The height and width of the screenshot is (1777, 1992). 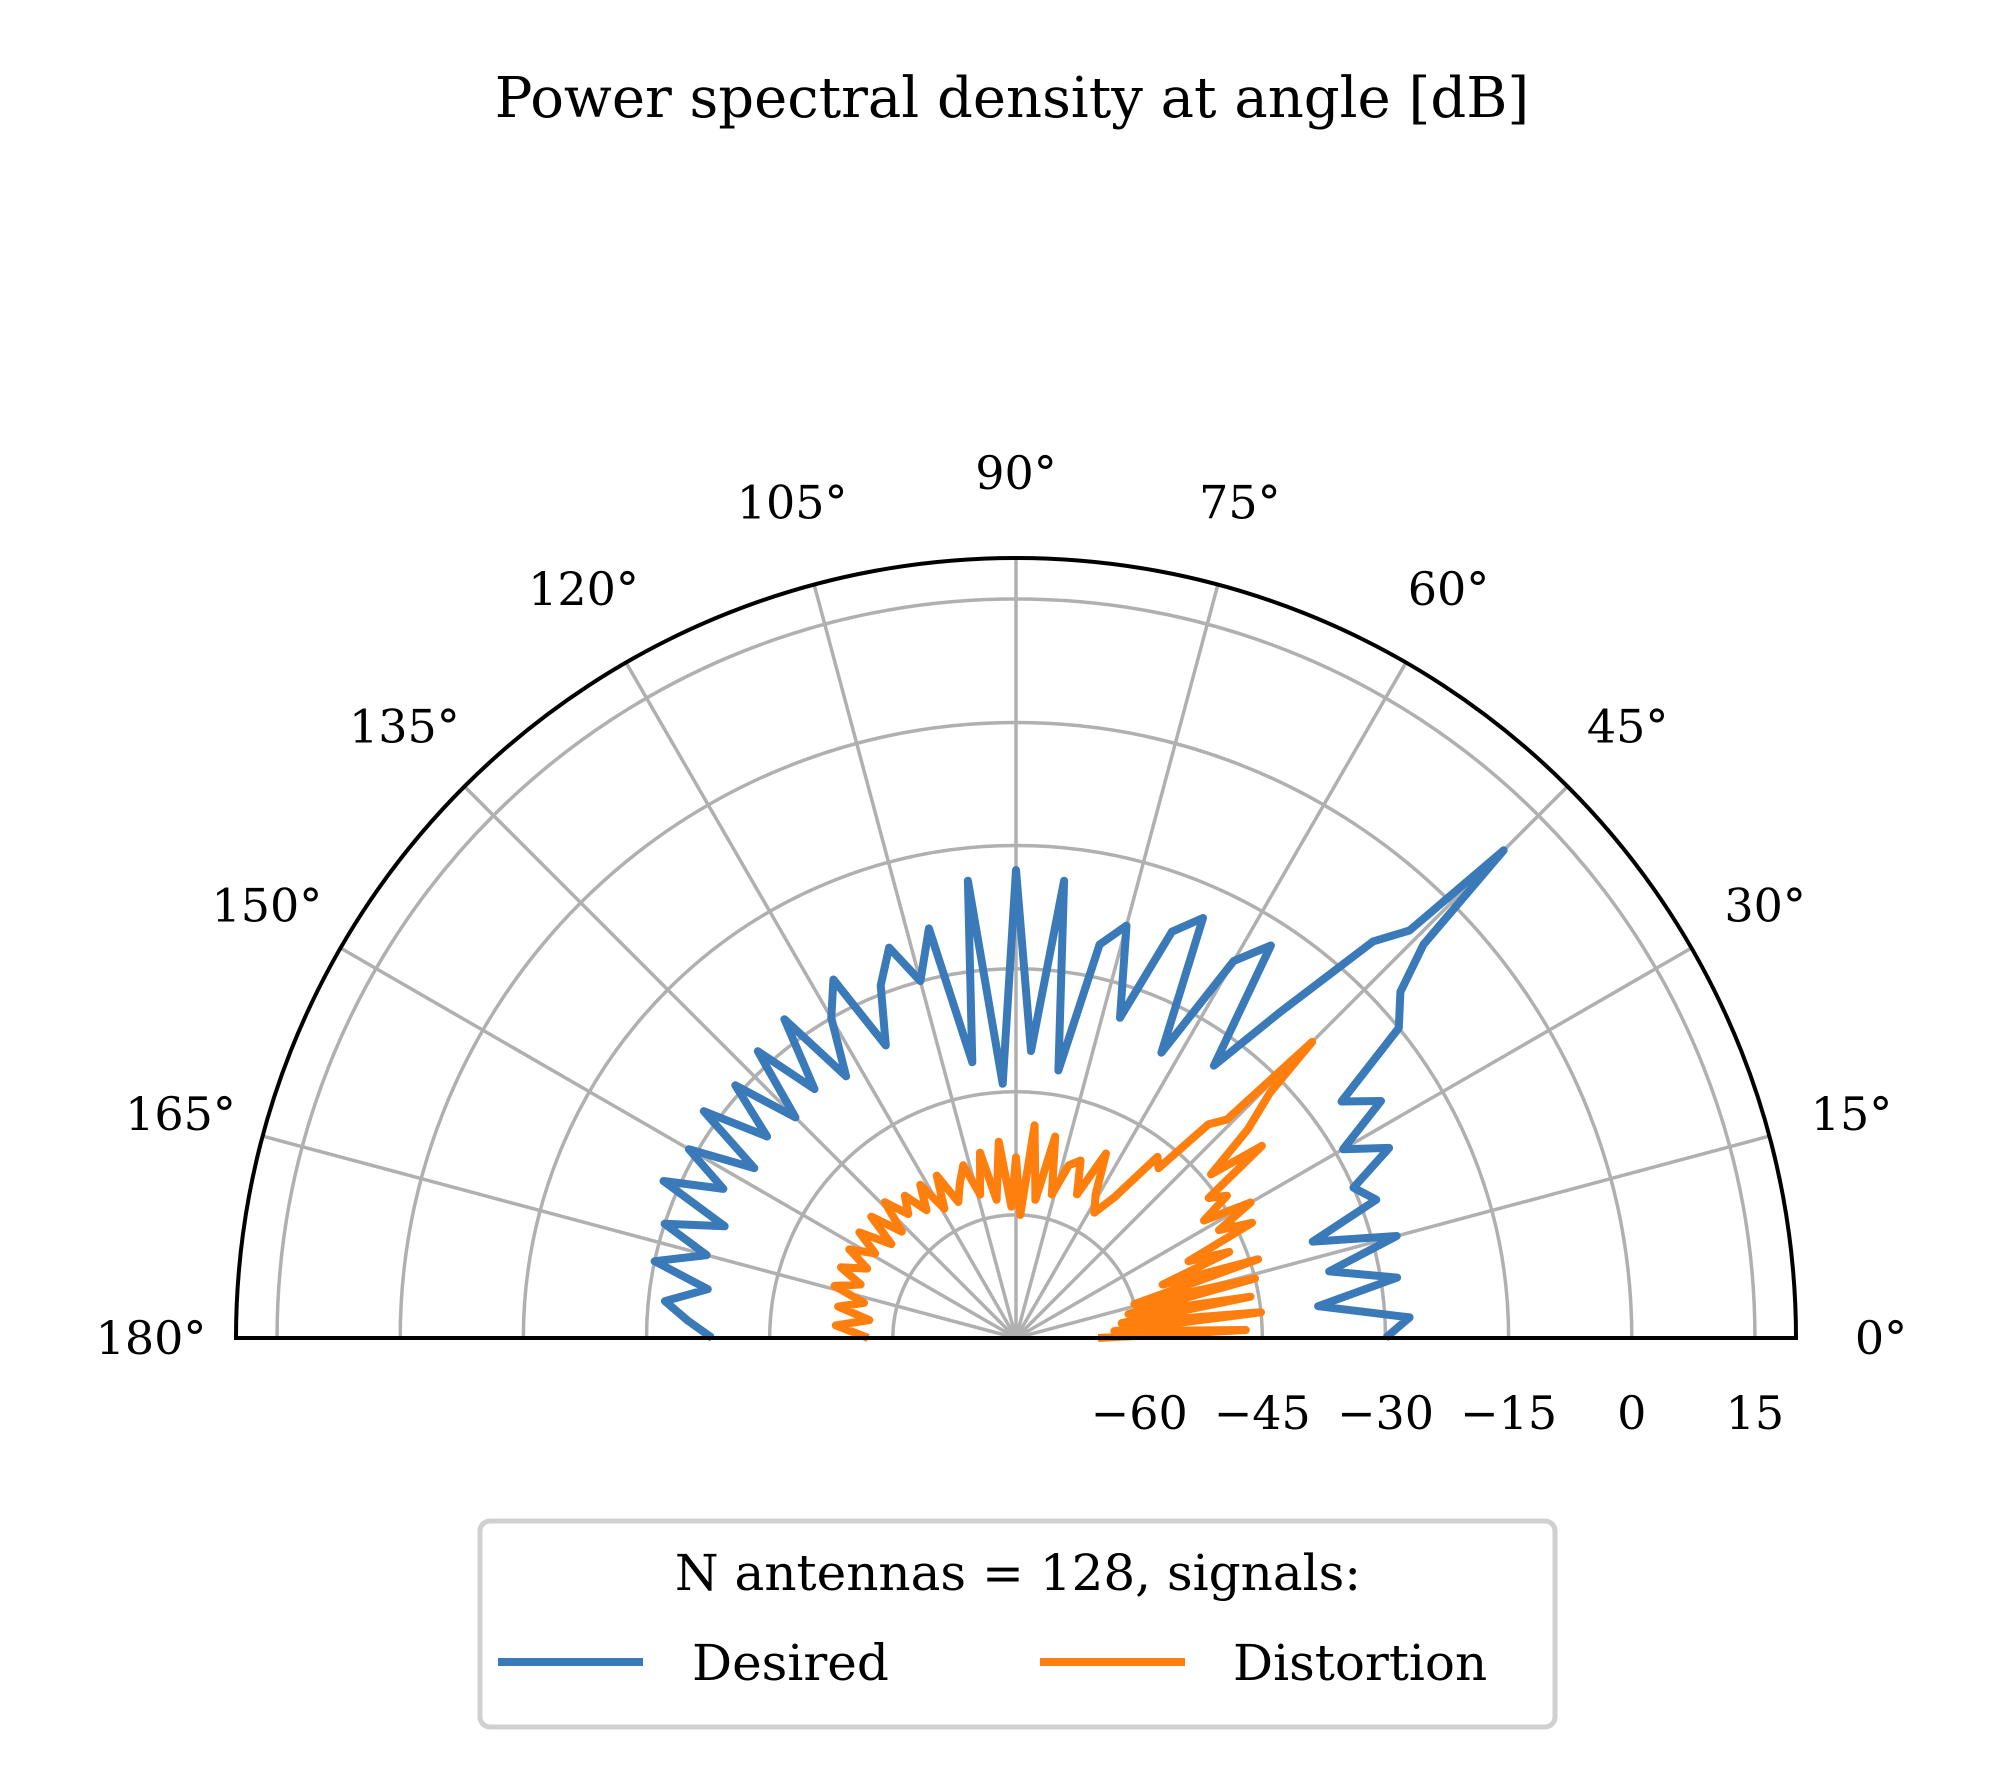 What do you see at coordinates (1438, 1413) in the screenshot?
I see `r-tick-labels: −60 −45 −30 −15 0 15` at bounding box center [1438, 1413].